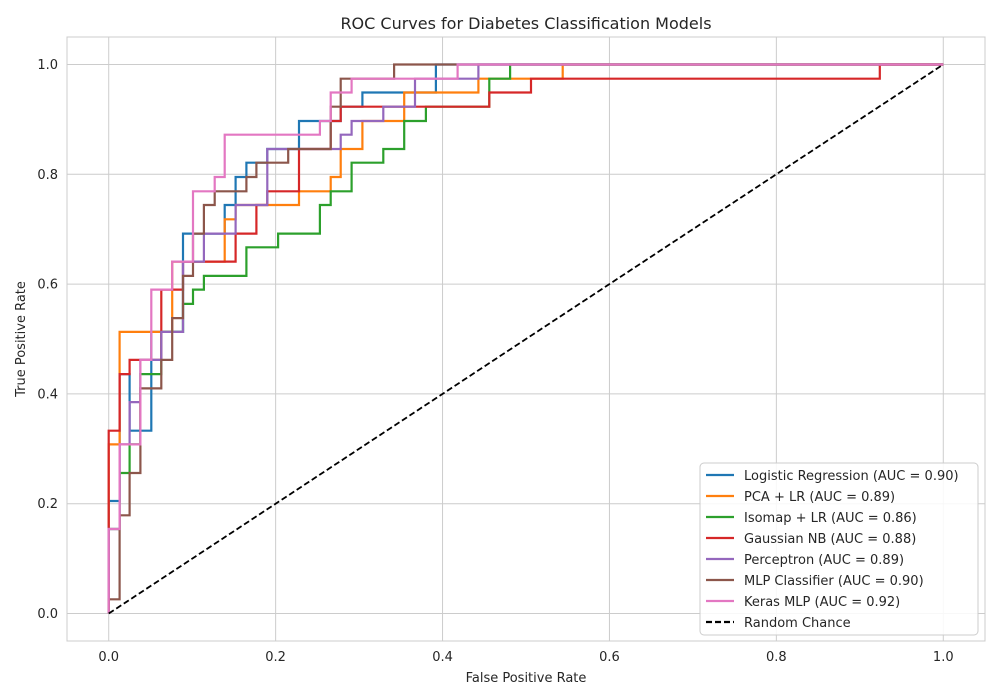  I want to click on x-tick-label: 0.0, so click(108, 657).